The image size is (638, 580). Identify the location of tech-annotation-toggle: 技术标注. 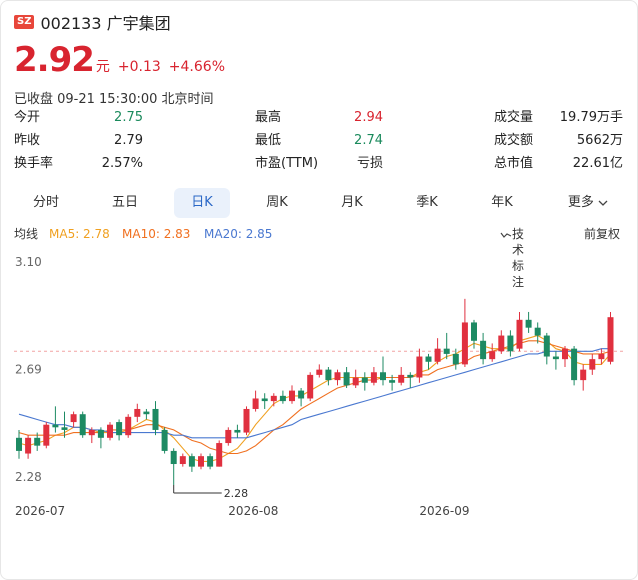
(512, 257).